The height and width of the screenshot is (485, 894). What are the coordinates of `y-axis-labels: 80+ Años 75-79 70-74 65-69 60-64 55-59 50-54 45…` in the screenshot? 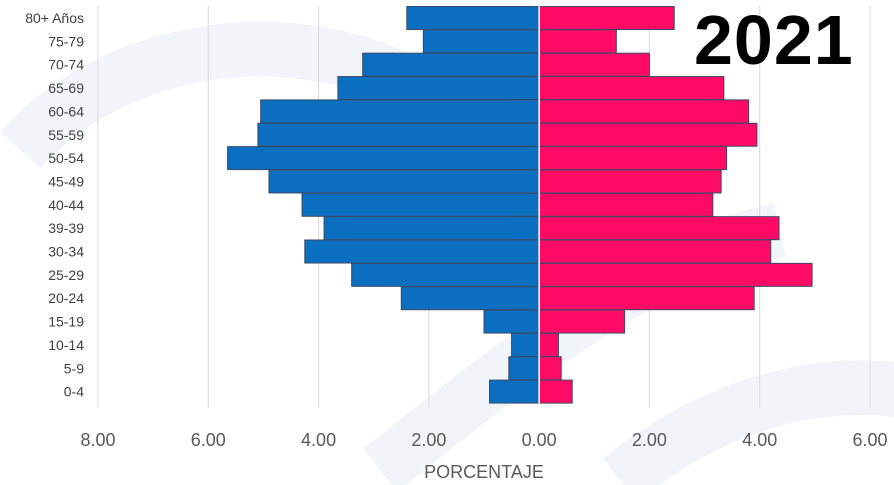 It's located at (54, 205).